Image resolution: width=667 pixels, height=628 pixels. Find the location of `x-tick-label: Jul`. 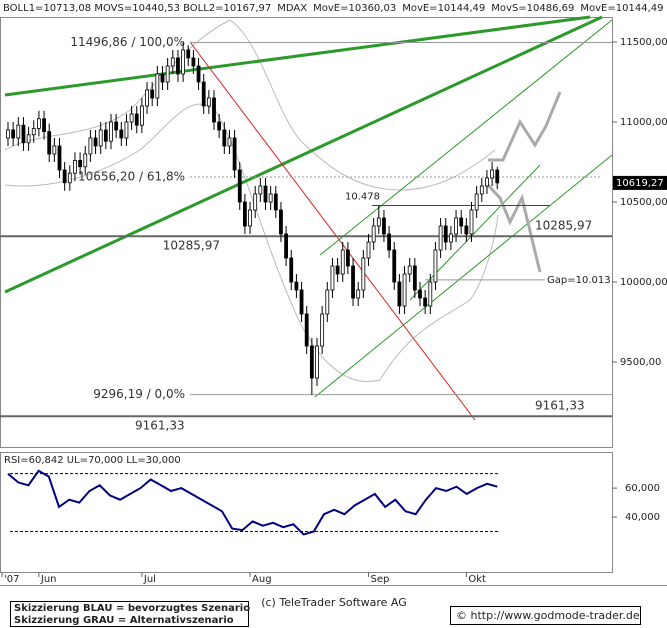

x-tick-label: Jul is located at coordinates (149, 579).